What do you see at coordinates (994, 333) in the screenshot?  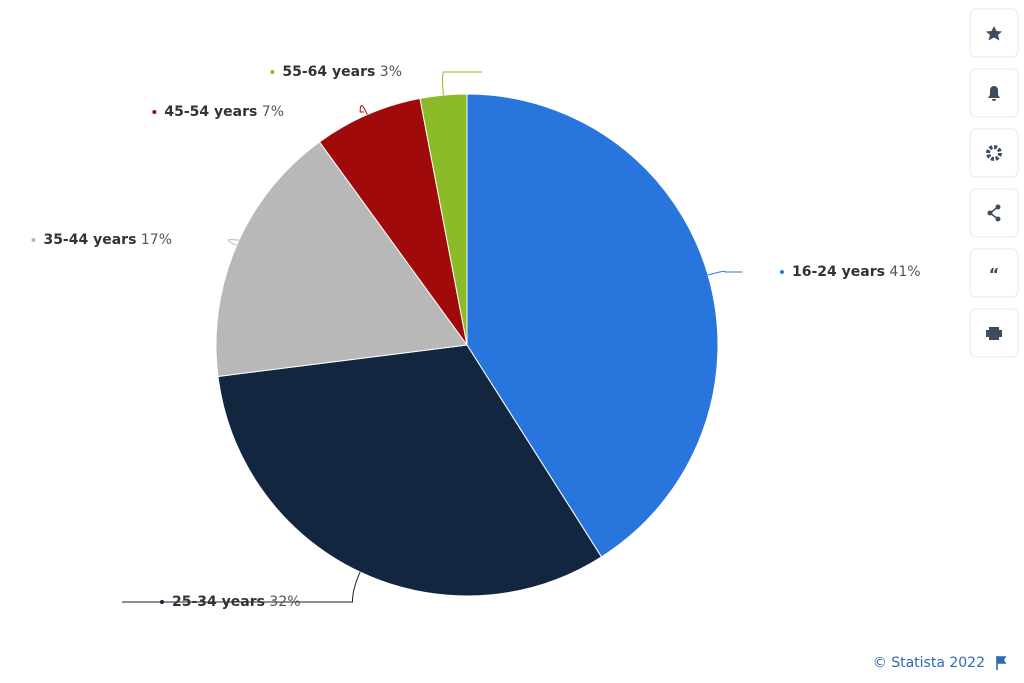 I see `print-icon` at bounding box center [994, 333].